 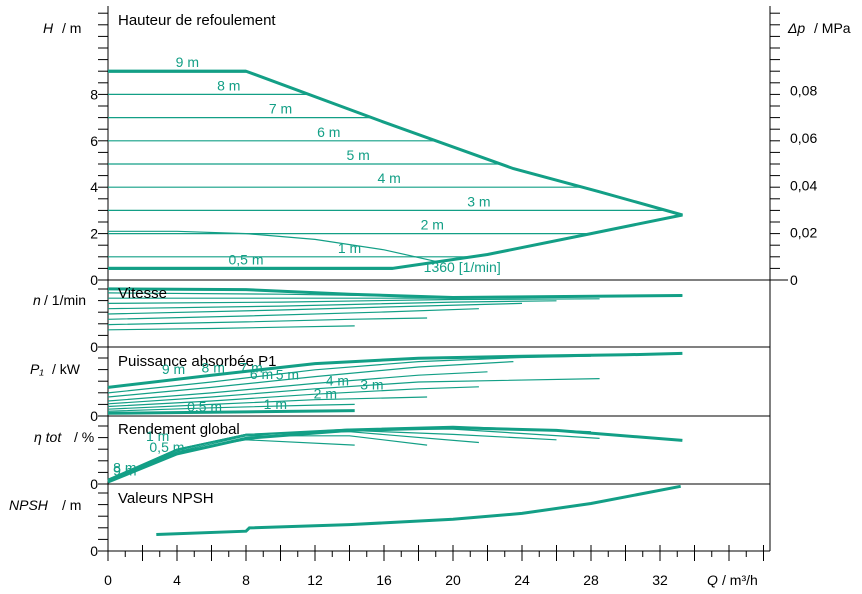 I want to click on head-level-label: 7 m, so click(x=280, y=109).